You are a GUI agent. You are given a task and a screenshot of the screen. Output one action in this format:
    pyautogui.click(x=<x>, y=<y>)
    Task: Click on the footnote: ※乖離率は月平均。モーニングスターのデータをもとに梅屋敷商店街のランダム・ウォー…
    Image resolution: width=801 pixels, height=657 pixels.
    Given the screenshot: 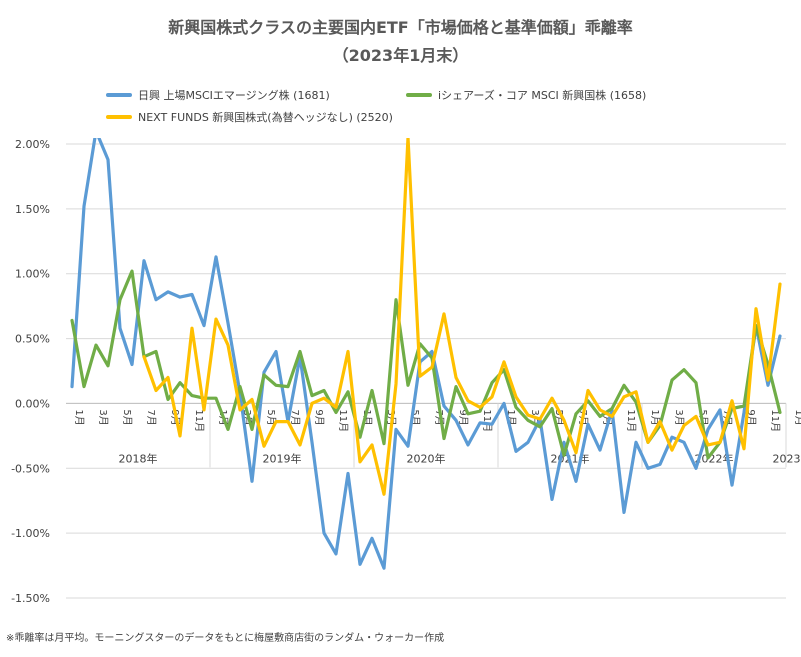 What is the action you would take?
    pyautogui.click(x=225, y=638)
    